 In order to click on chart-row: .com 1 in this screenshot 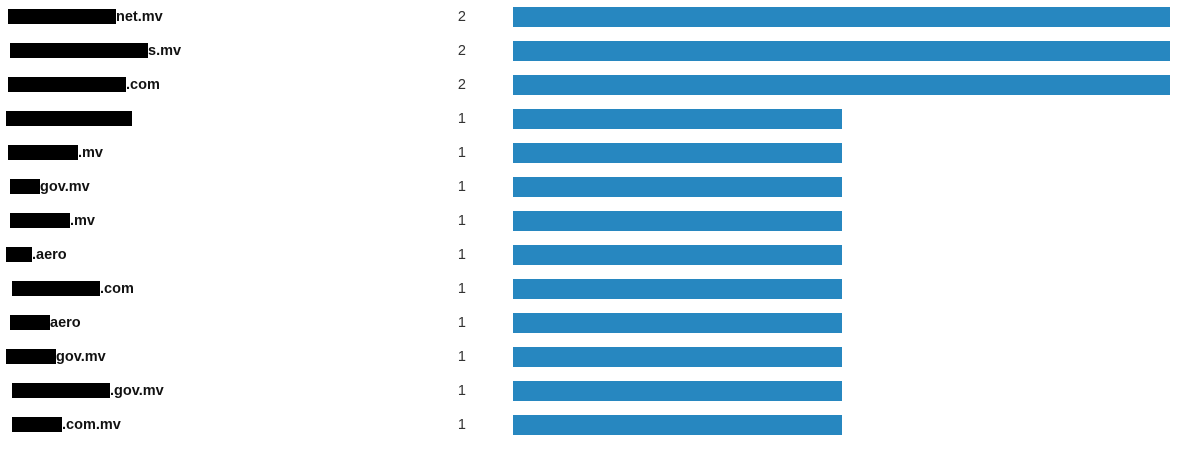, I will do `click(589, 289)`.